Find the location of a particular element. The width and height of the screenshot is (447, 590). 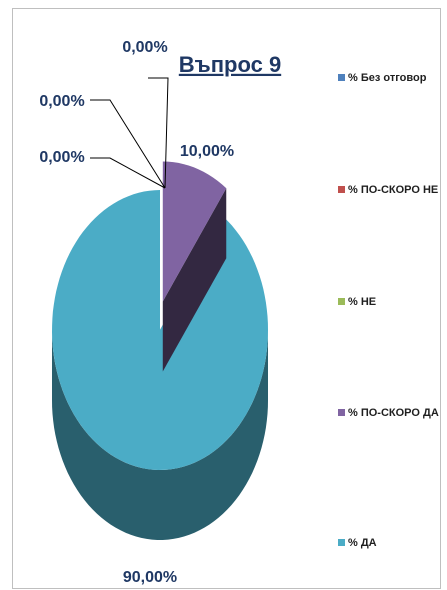

slice-wall is located at coordinates (194, 280).